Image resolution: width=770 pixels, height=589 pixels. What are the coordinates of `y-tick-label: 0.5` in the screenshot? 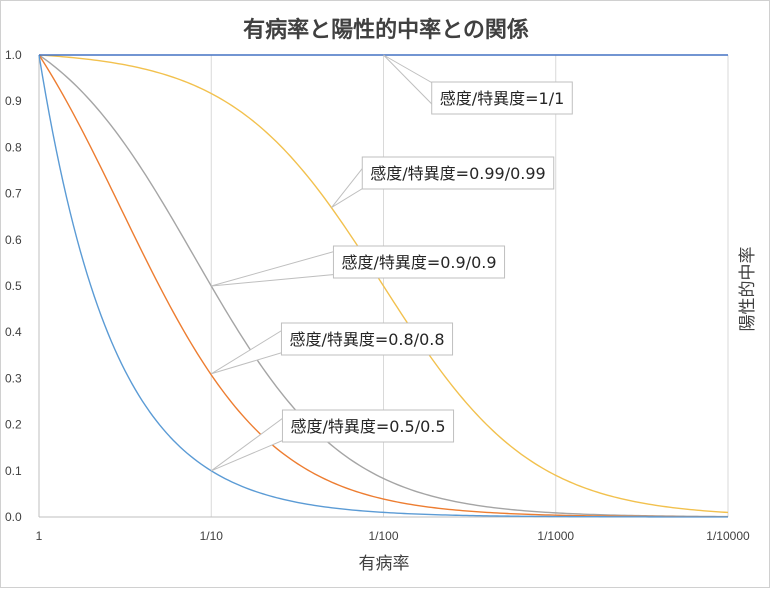 It's located at (13, 286).